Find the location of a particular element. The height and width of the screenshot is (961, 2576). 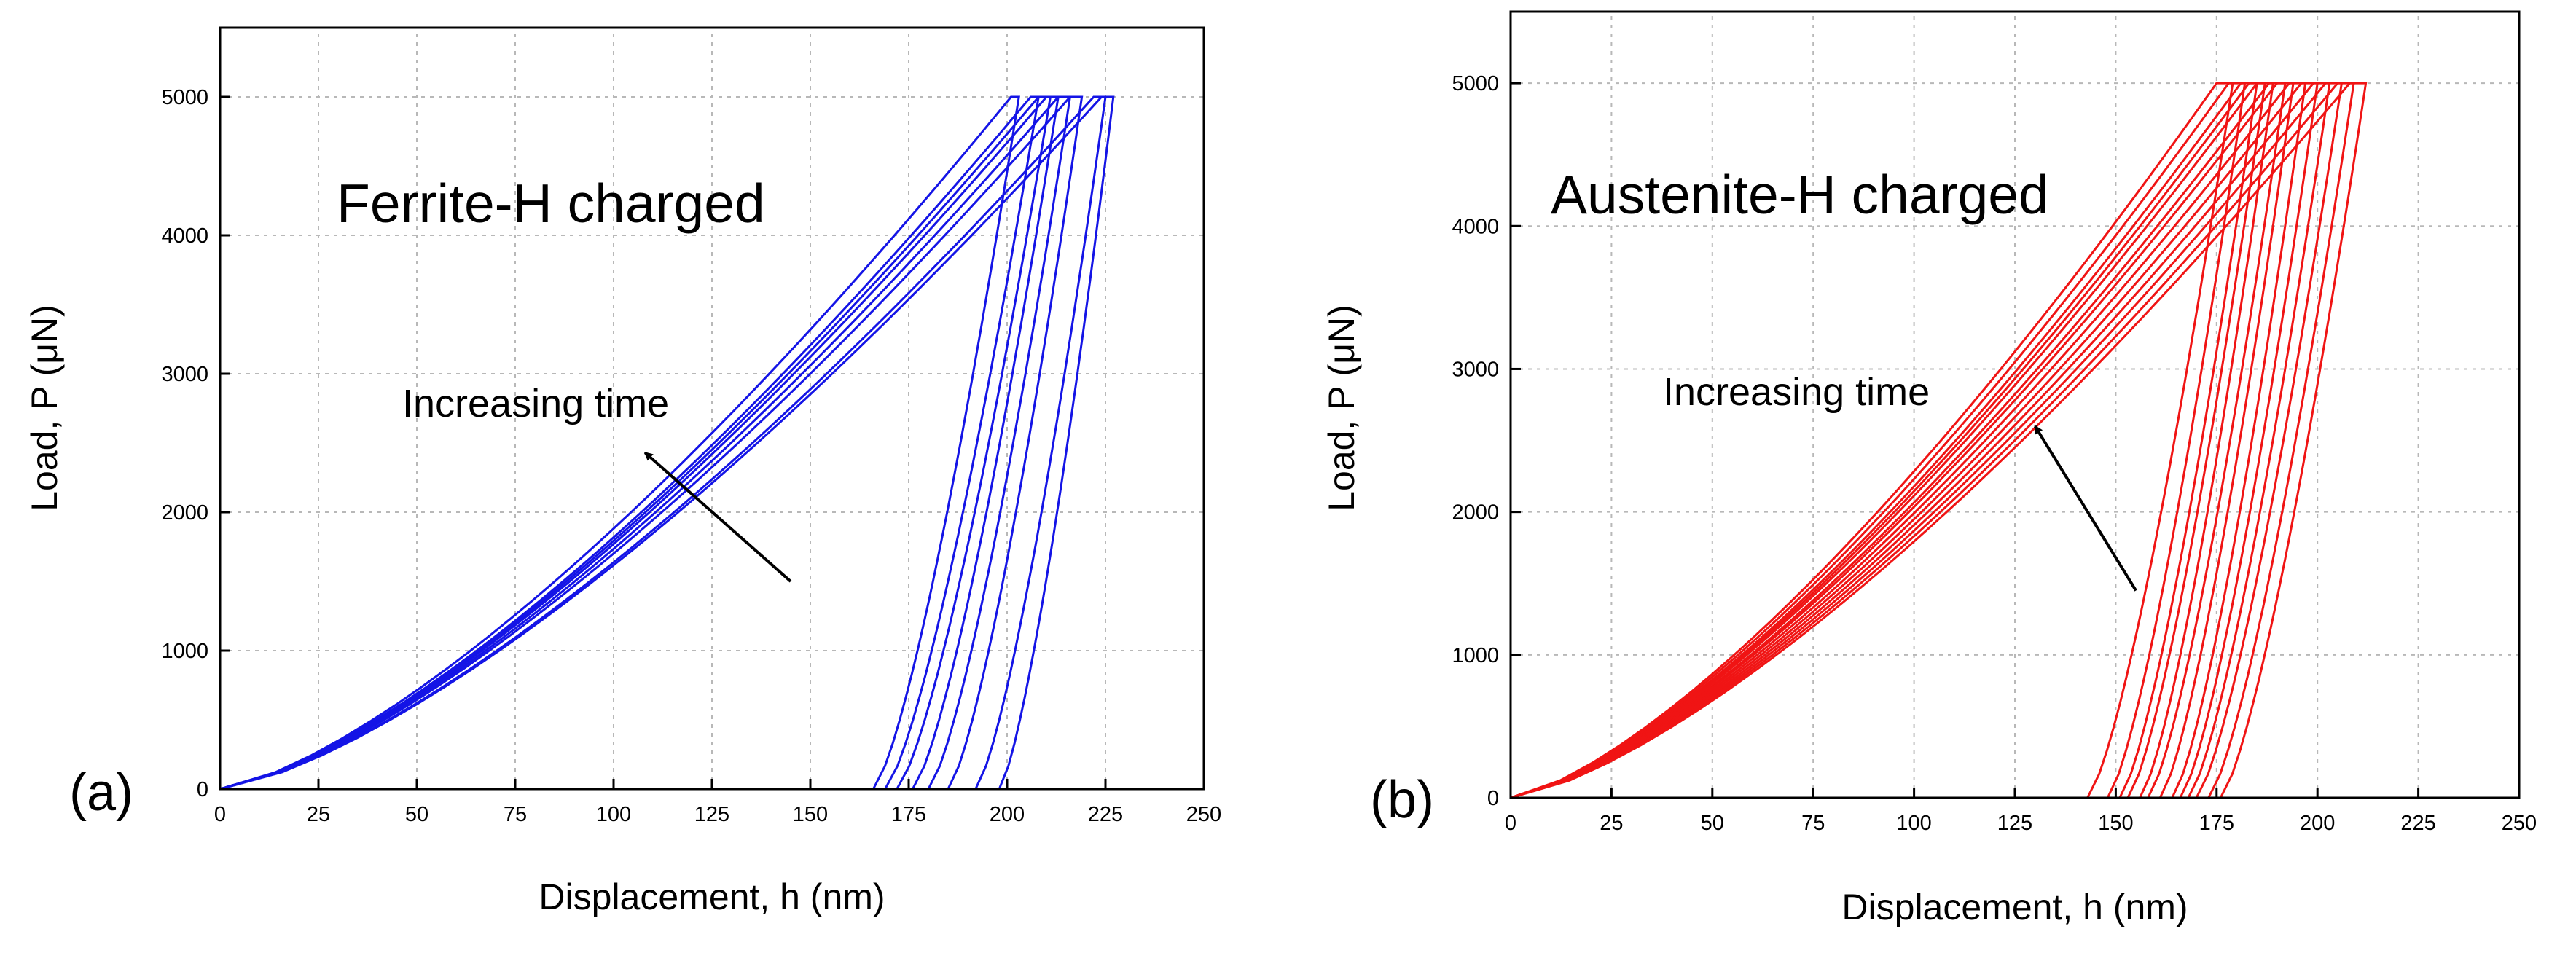

chart-title: Ferrite-H charged is located at coordinates (551, 203).